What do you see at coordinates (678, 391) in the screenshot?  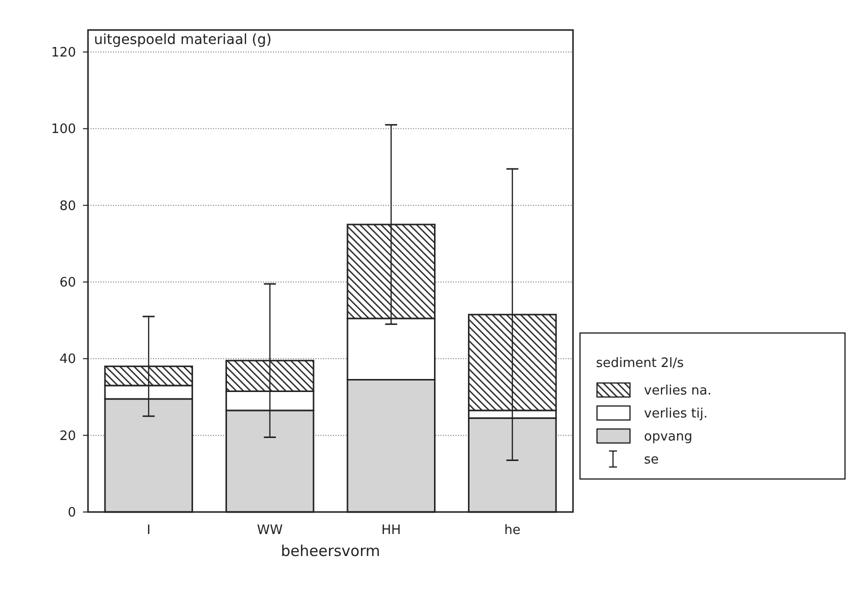 I see `legend-label: verlies na.` at bounding box center [678, 391].